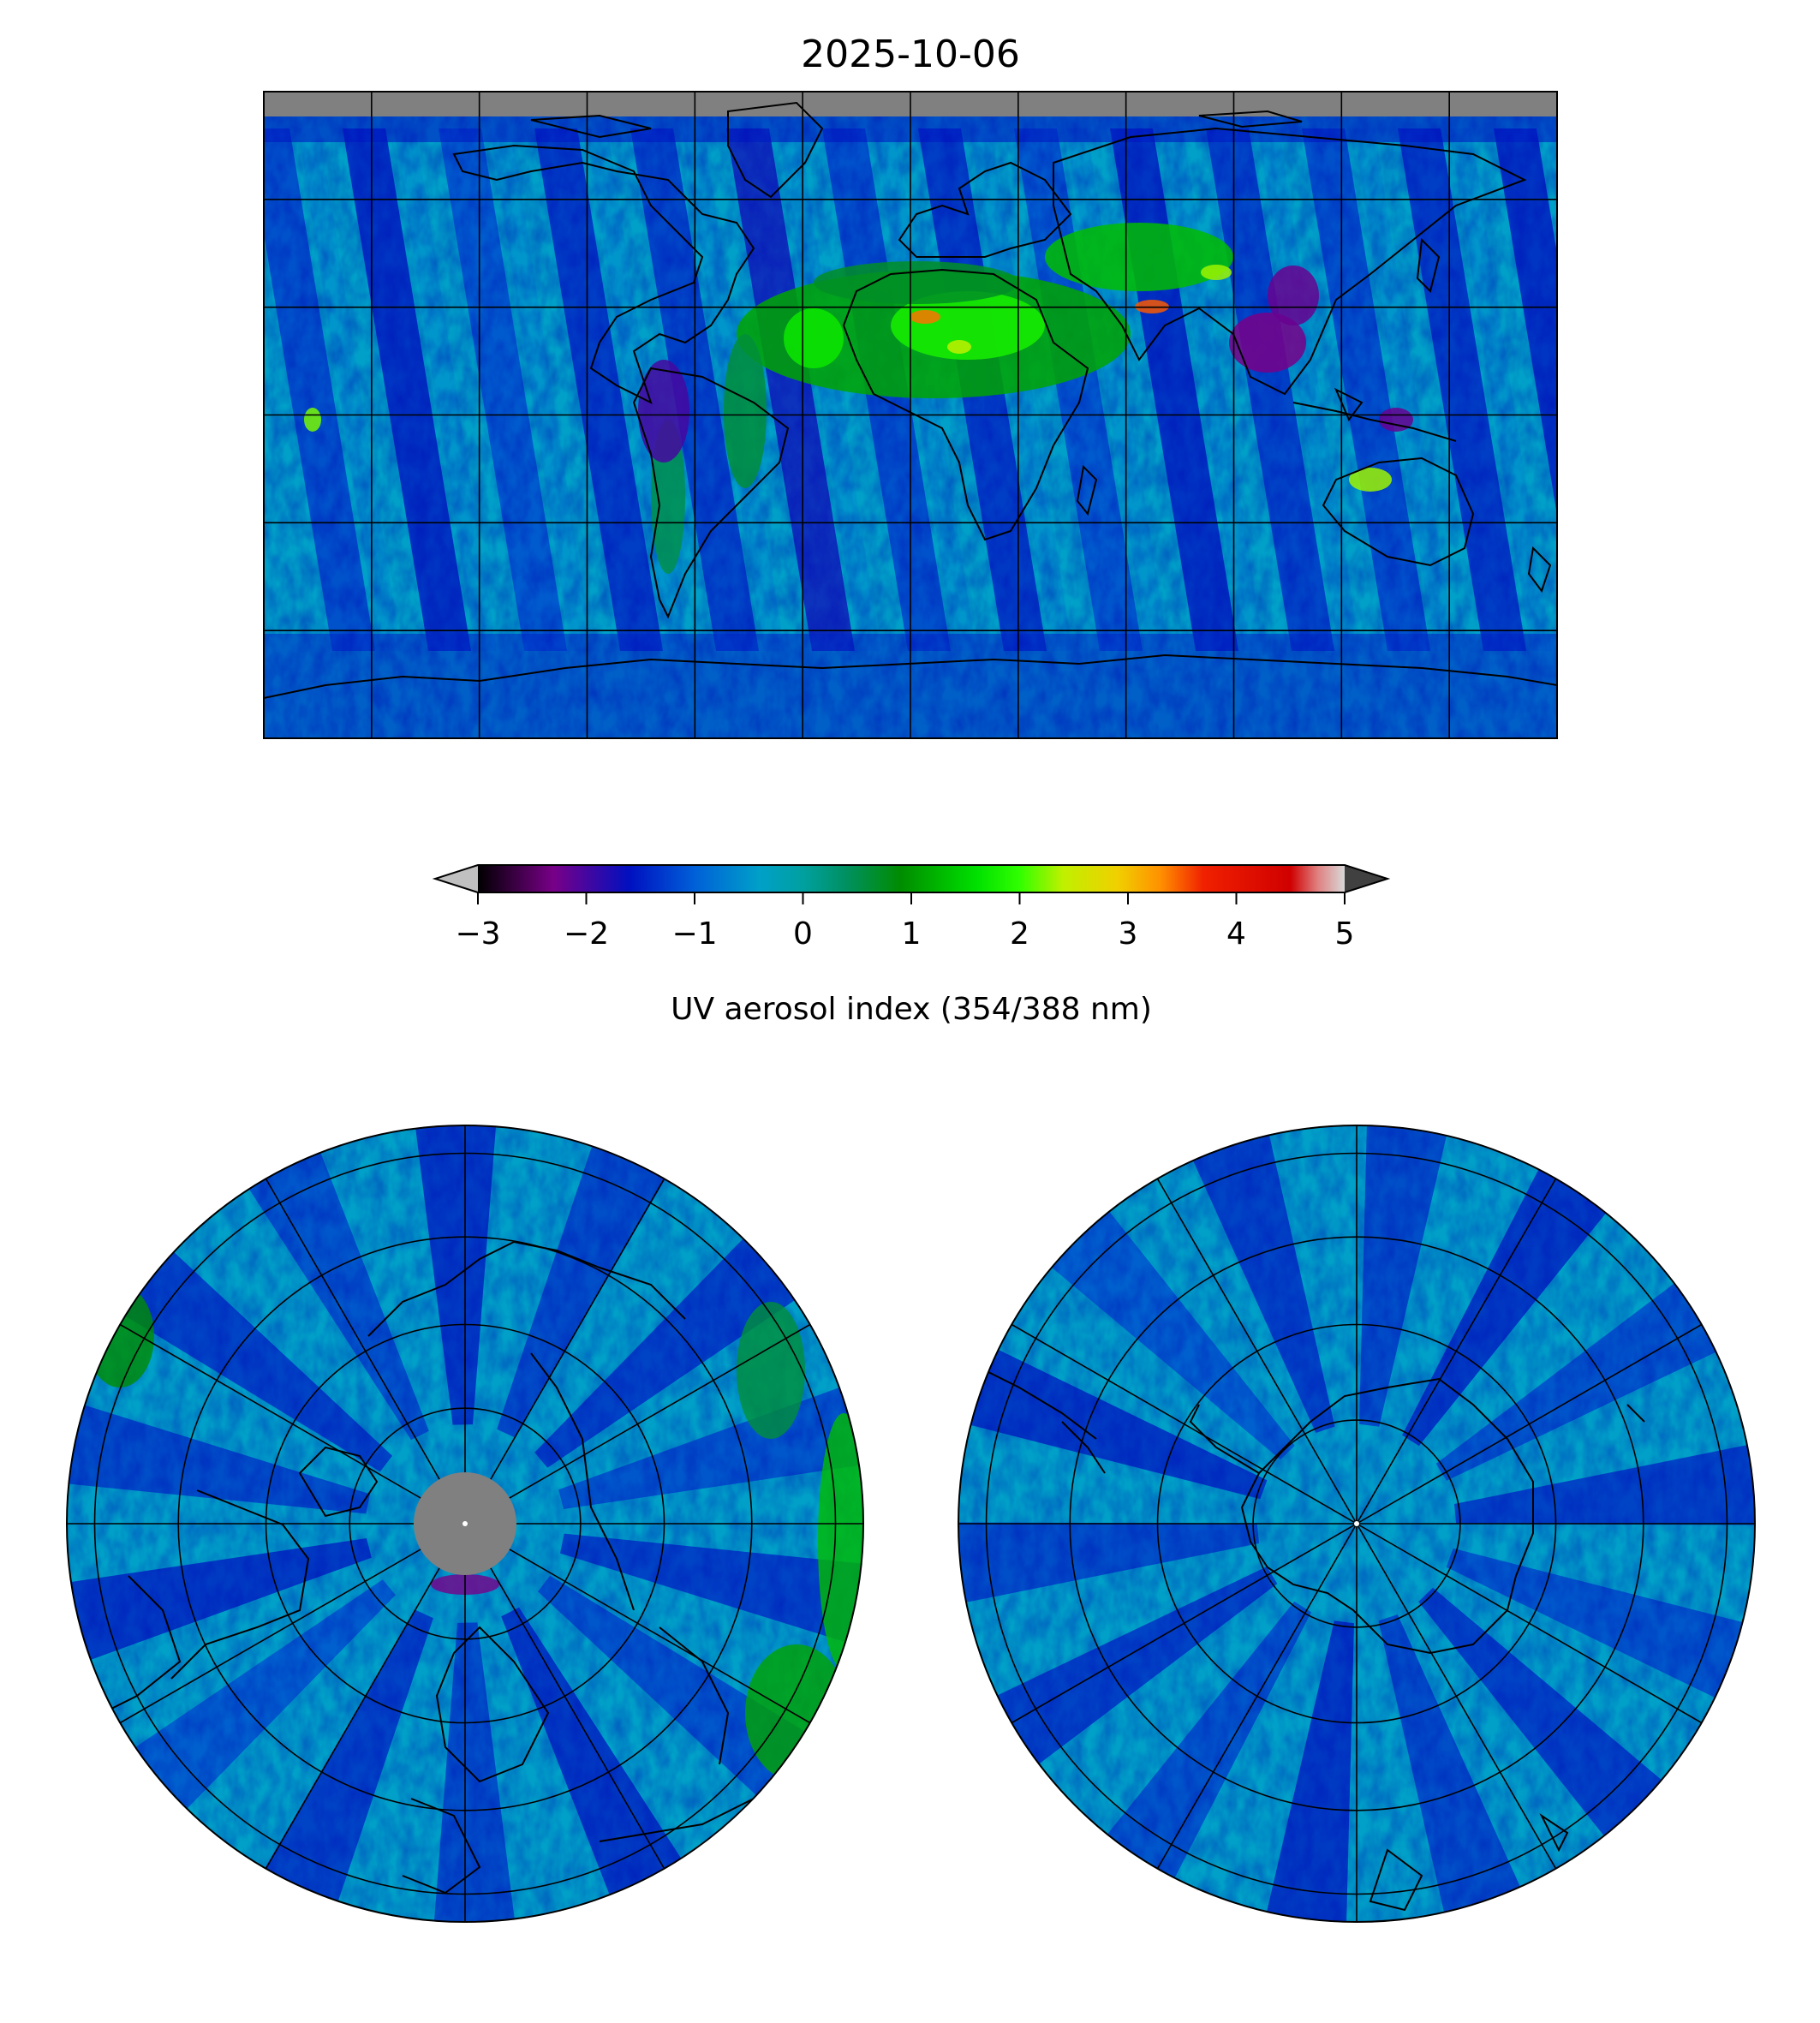  Describe the element at coordinates (911, 1009) in the screenshot. I see `colorbar-label: UV aerosol index (354/388 nm)` at that location.